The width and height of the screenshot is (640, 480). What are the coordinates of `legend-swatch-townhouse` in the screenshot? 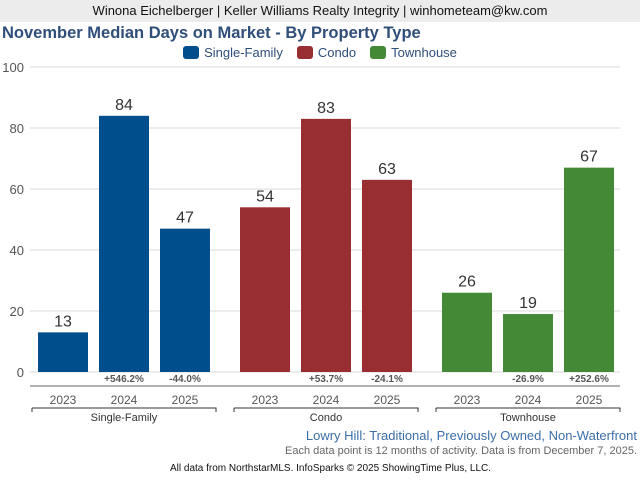 It's located at (378, 52).